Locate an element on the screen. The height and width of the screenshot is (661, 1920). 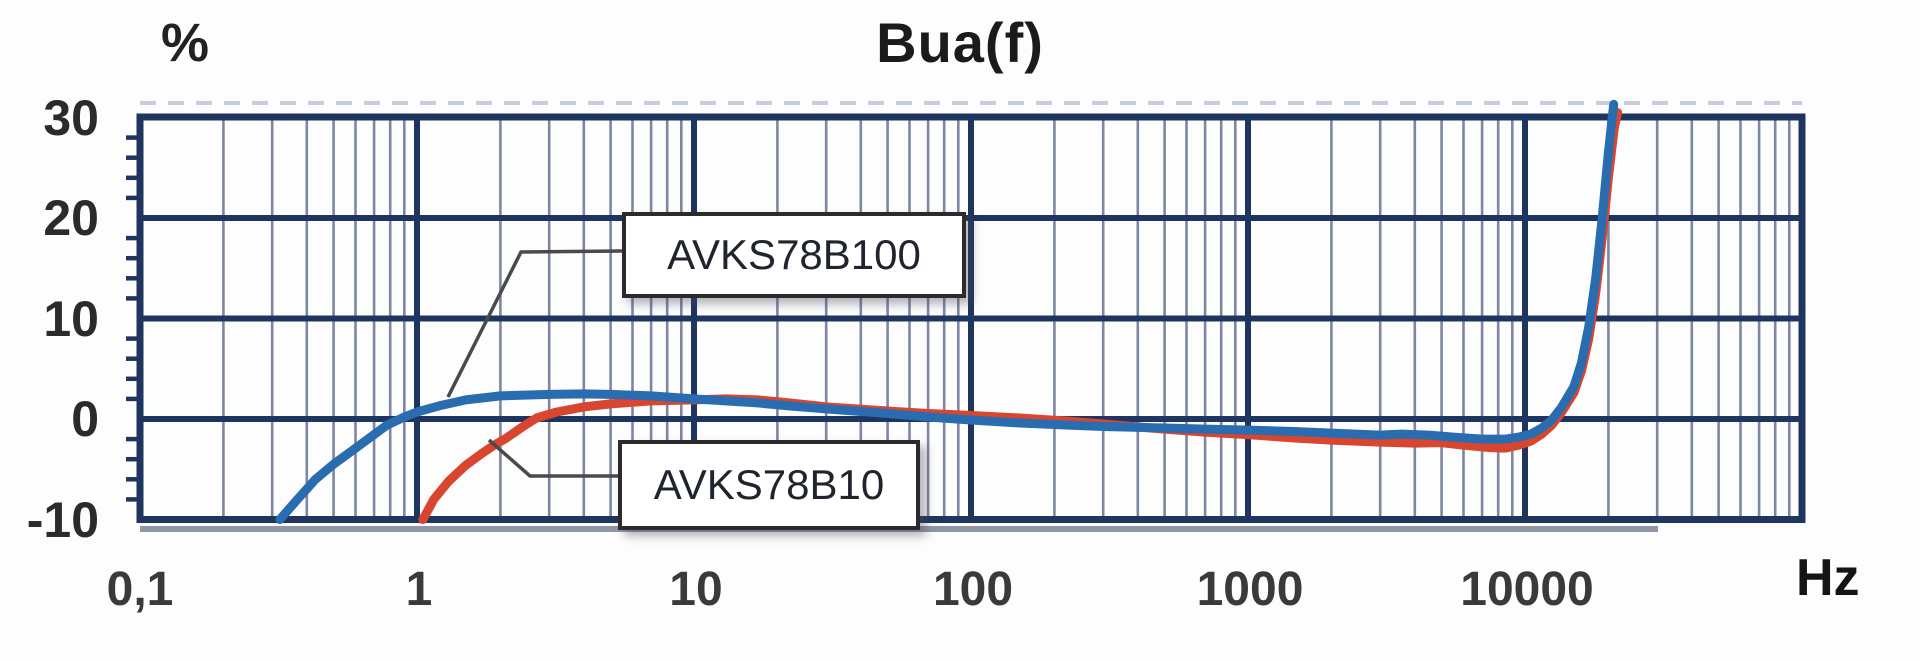
x-tick-label-0p1: 0,1 is located at coordinates (140, 589).